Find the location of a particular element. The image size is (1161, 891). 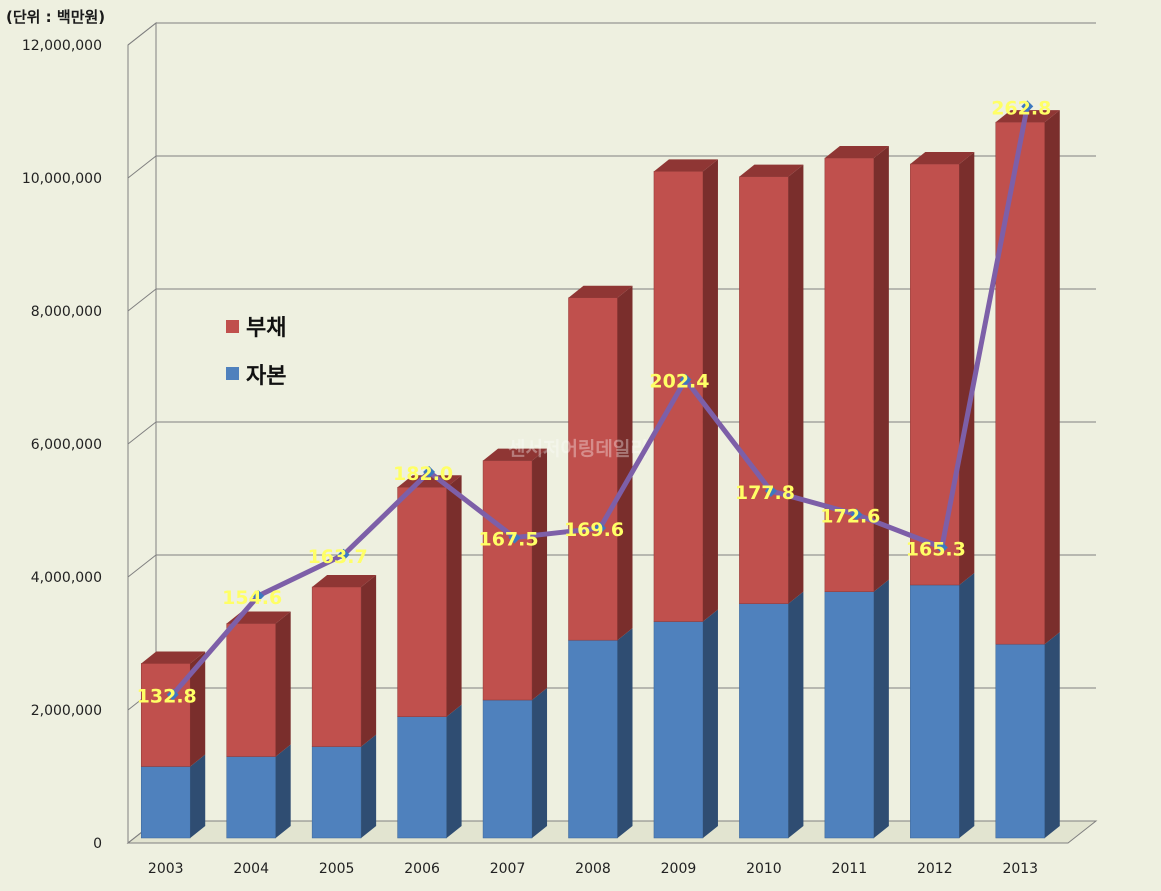

bar-equity-2012 is located at coordinates (935, 711).